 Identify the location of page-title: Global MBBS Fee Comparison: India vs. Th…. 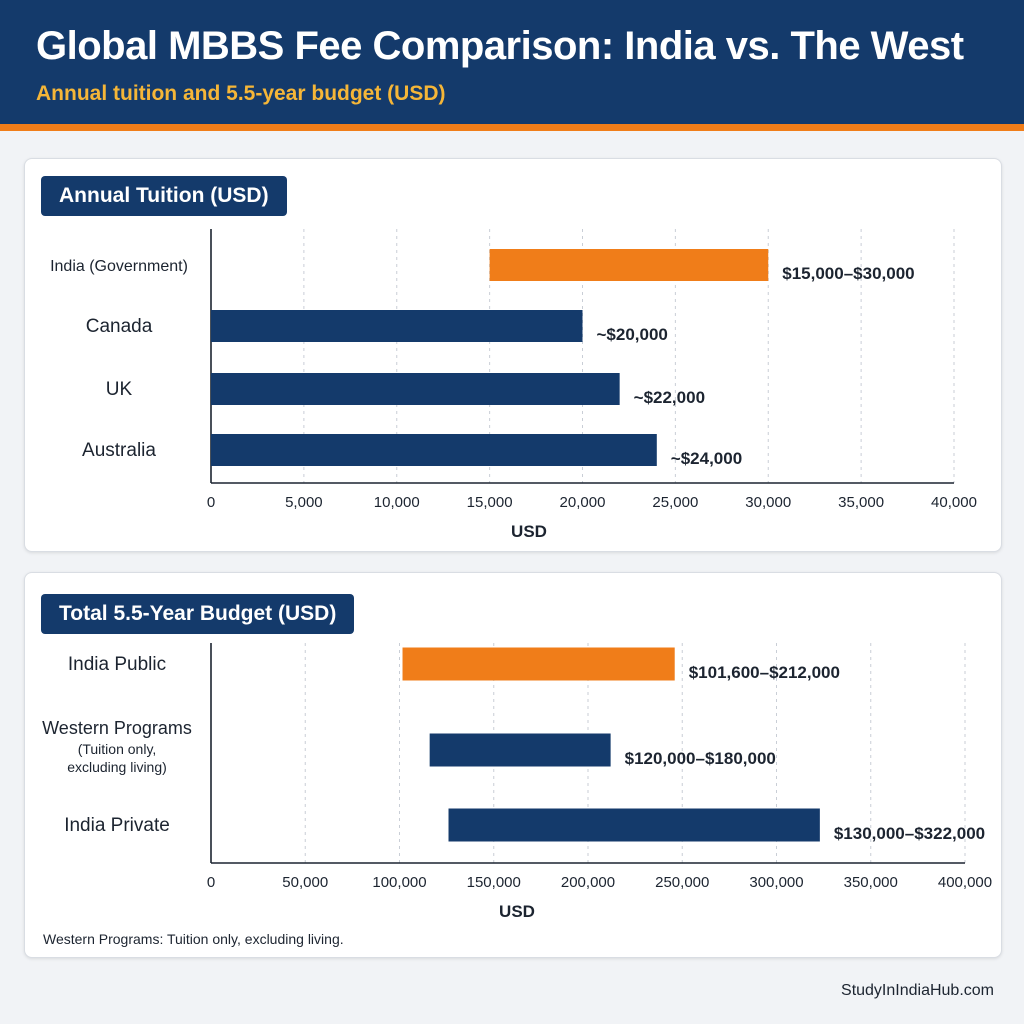
(500, 46).